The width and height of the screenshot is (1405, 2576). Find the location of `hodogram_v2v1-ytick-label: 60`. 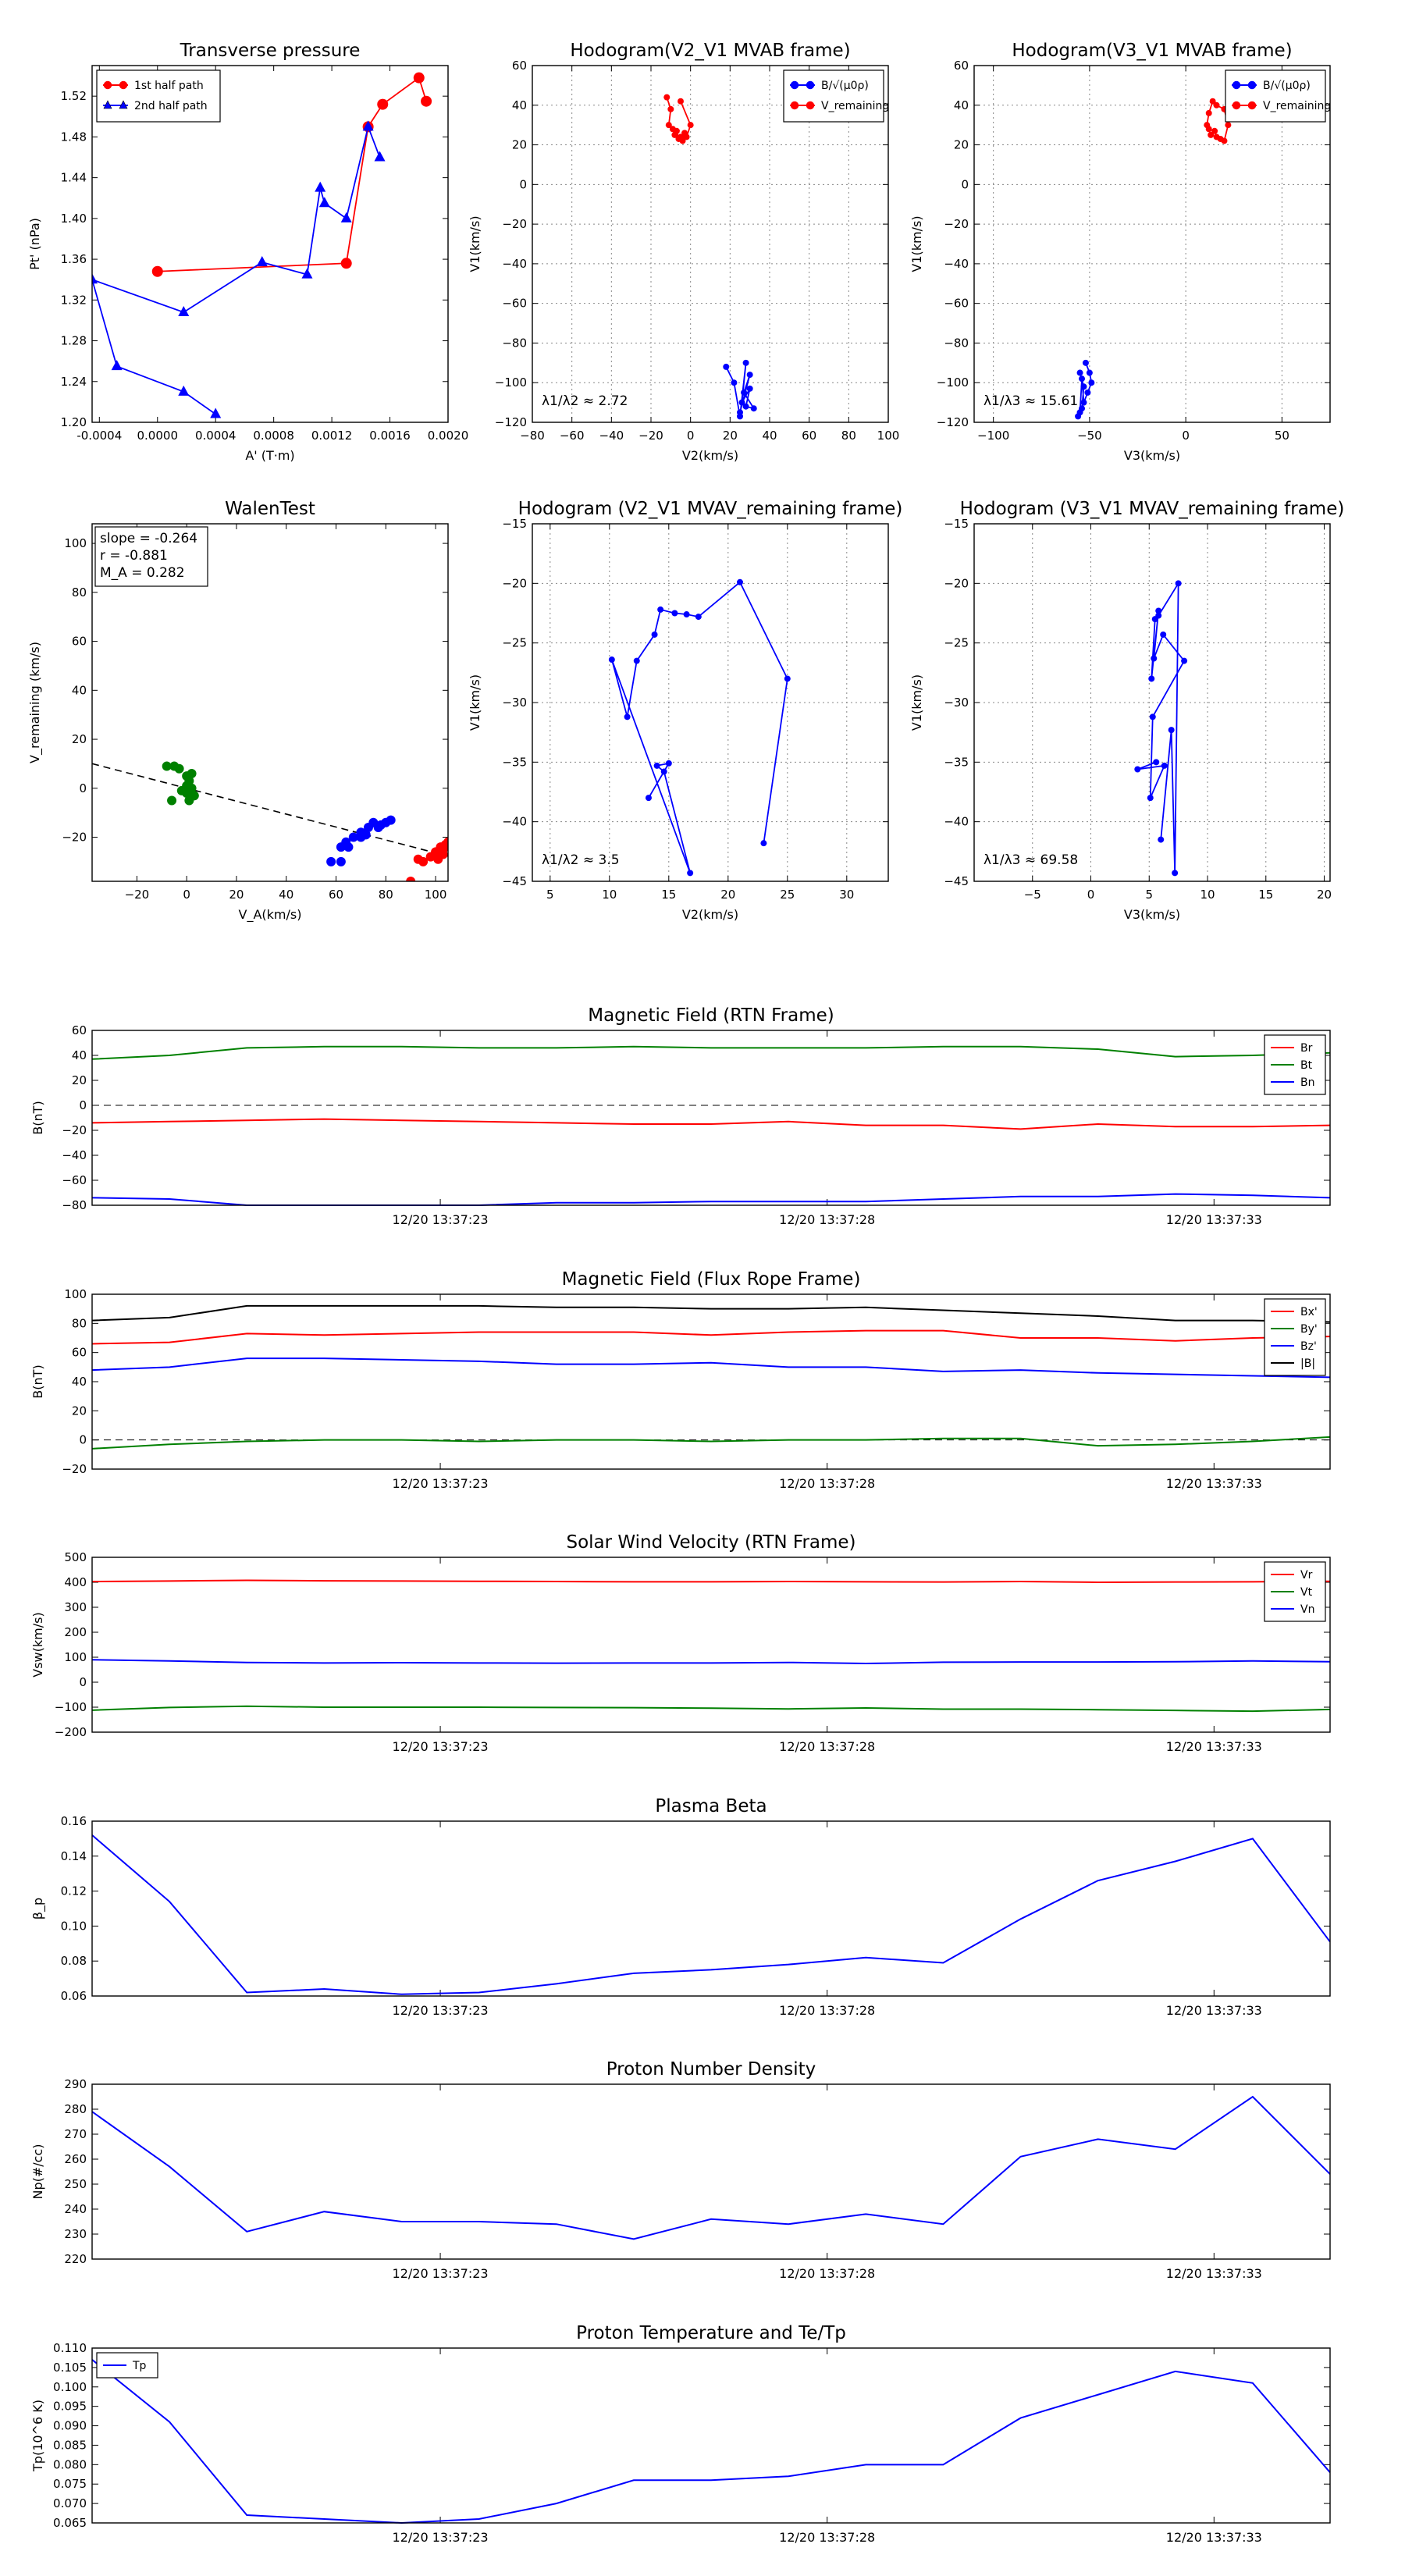

hodogram_v2v1-ytick-label: 60 is located at coordinates (519, 66).